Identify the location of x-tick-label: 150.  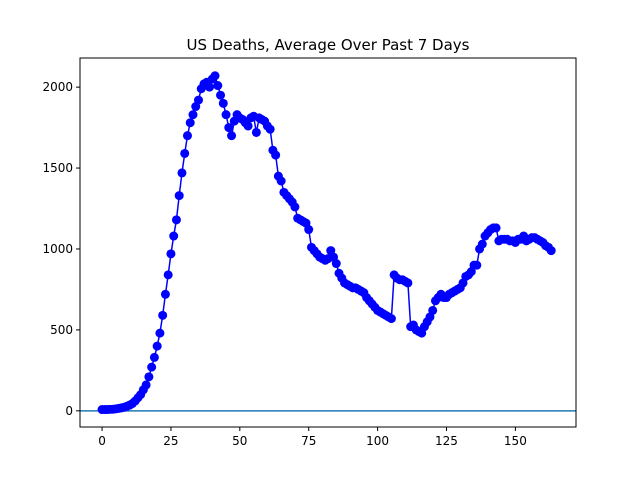
(515, 441).